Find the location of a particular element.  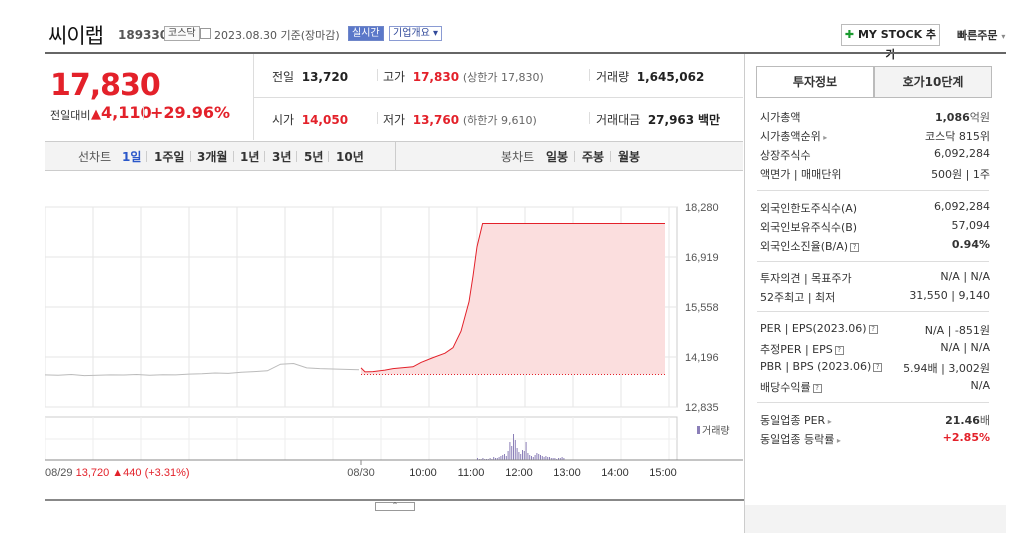

collapse-button: ⌃ is located at coordinates (395, 506).